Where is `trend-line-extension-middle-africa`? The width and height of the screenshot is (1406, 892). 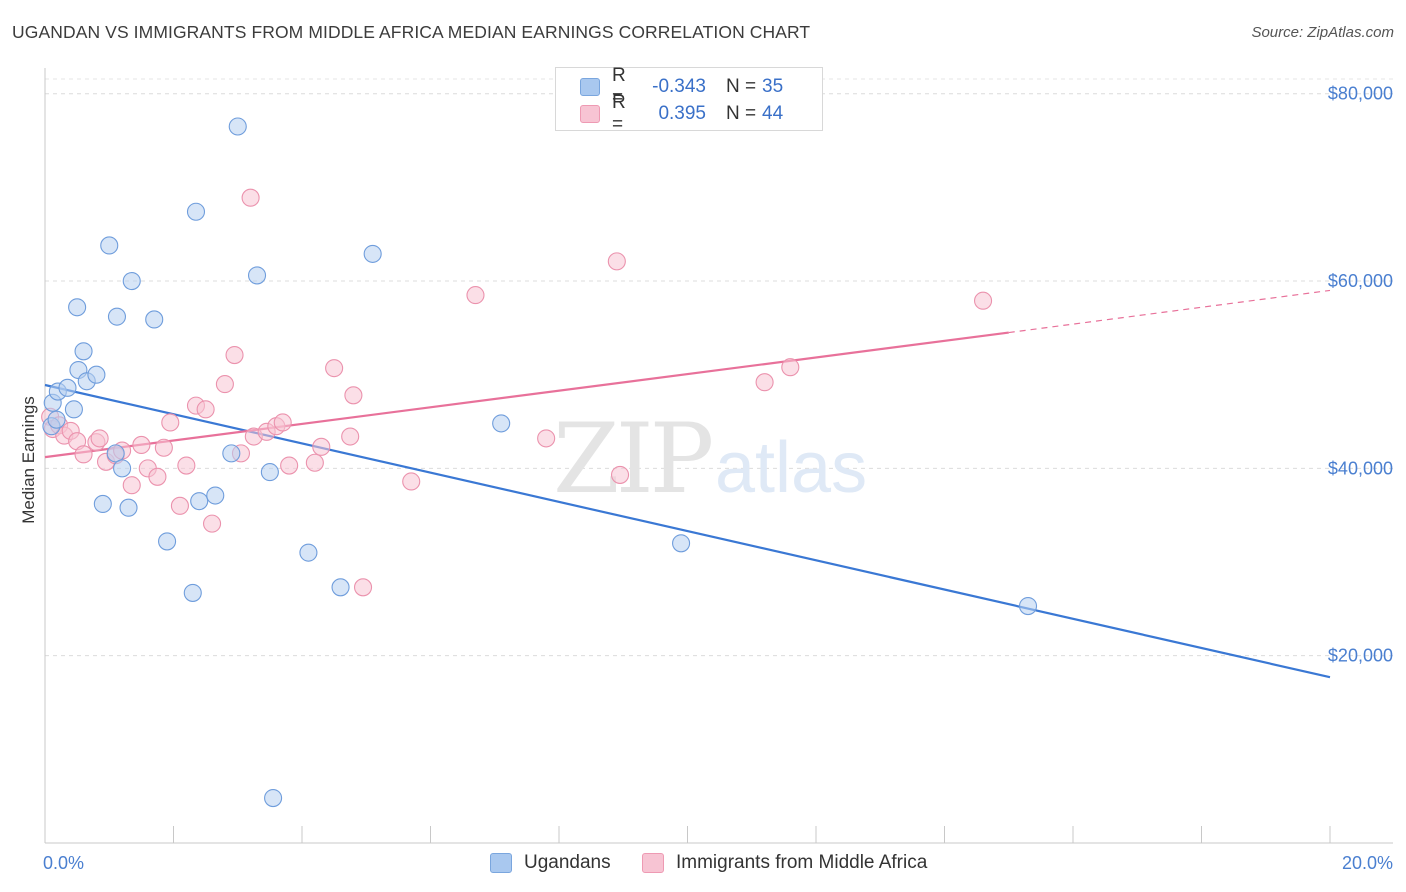 trend-line-extension-middle-africa is located at coordinates (1169, 311).